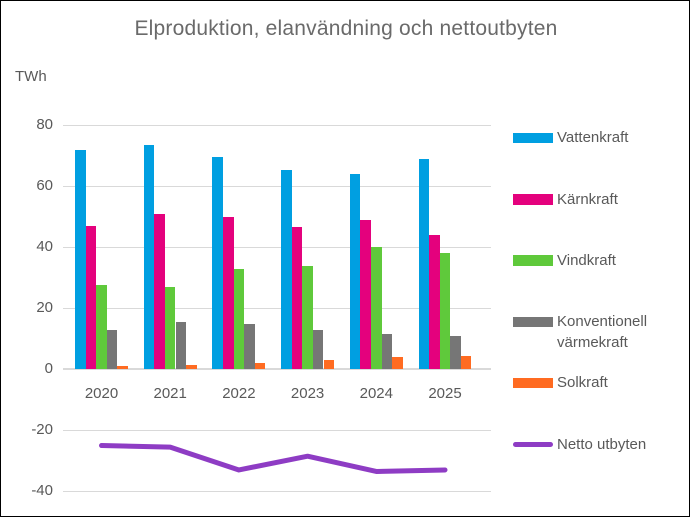  I want to click on y-axis-tick-label: 60, so click(44, 186).